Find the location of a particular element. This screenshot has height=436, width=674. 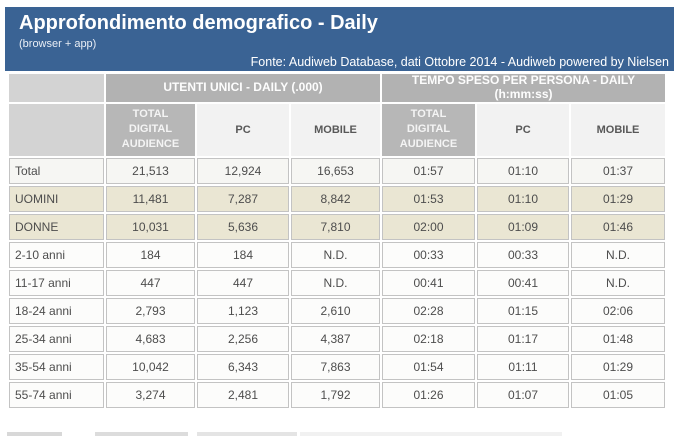

data-cell: 01:57 is located at coordinates (428, 170).